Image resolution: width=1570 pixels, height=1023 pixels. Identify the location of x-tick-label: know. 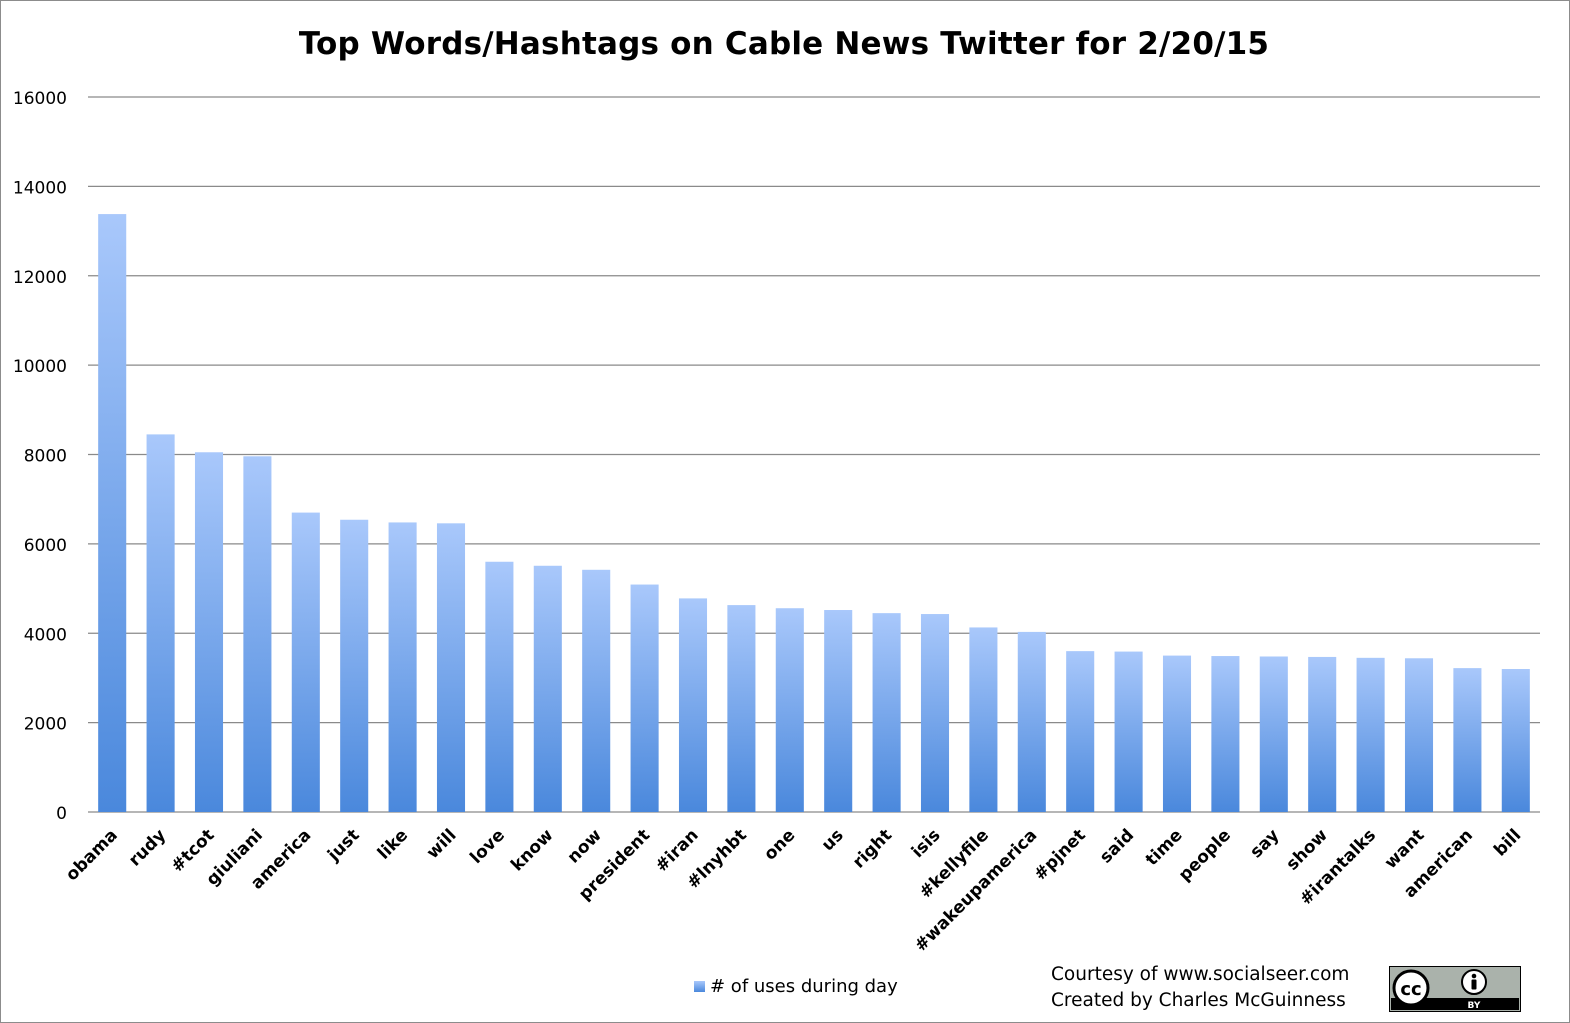
(532, 850).